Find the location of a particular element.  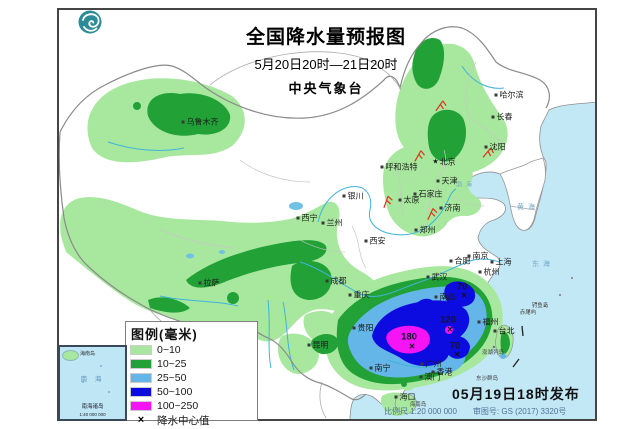

korea-landmass is located at coordinates (522, 194).